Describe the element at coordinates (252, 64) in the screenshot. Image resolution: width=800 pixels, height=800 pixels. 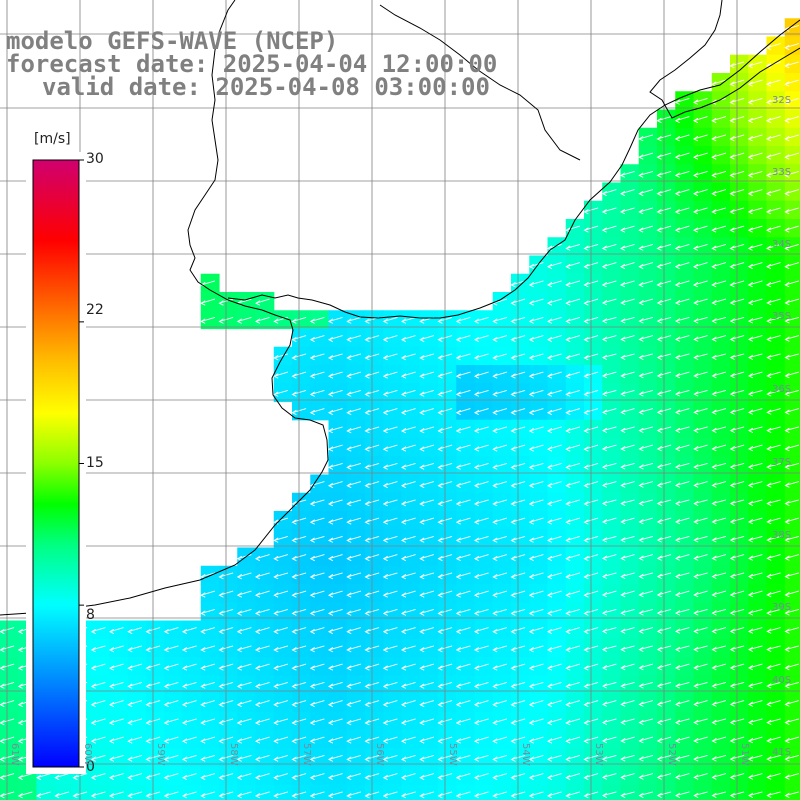
I see `title-forecast-date: forecast date: 2025-04-04 12:00:00` at that location.